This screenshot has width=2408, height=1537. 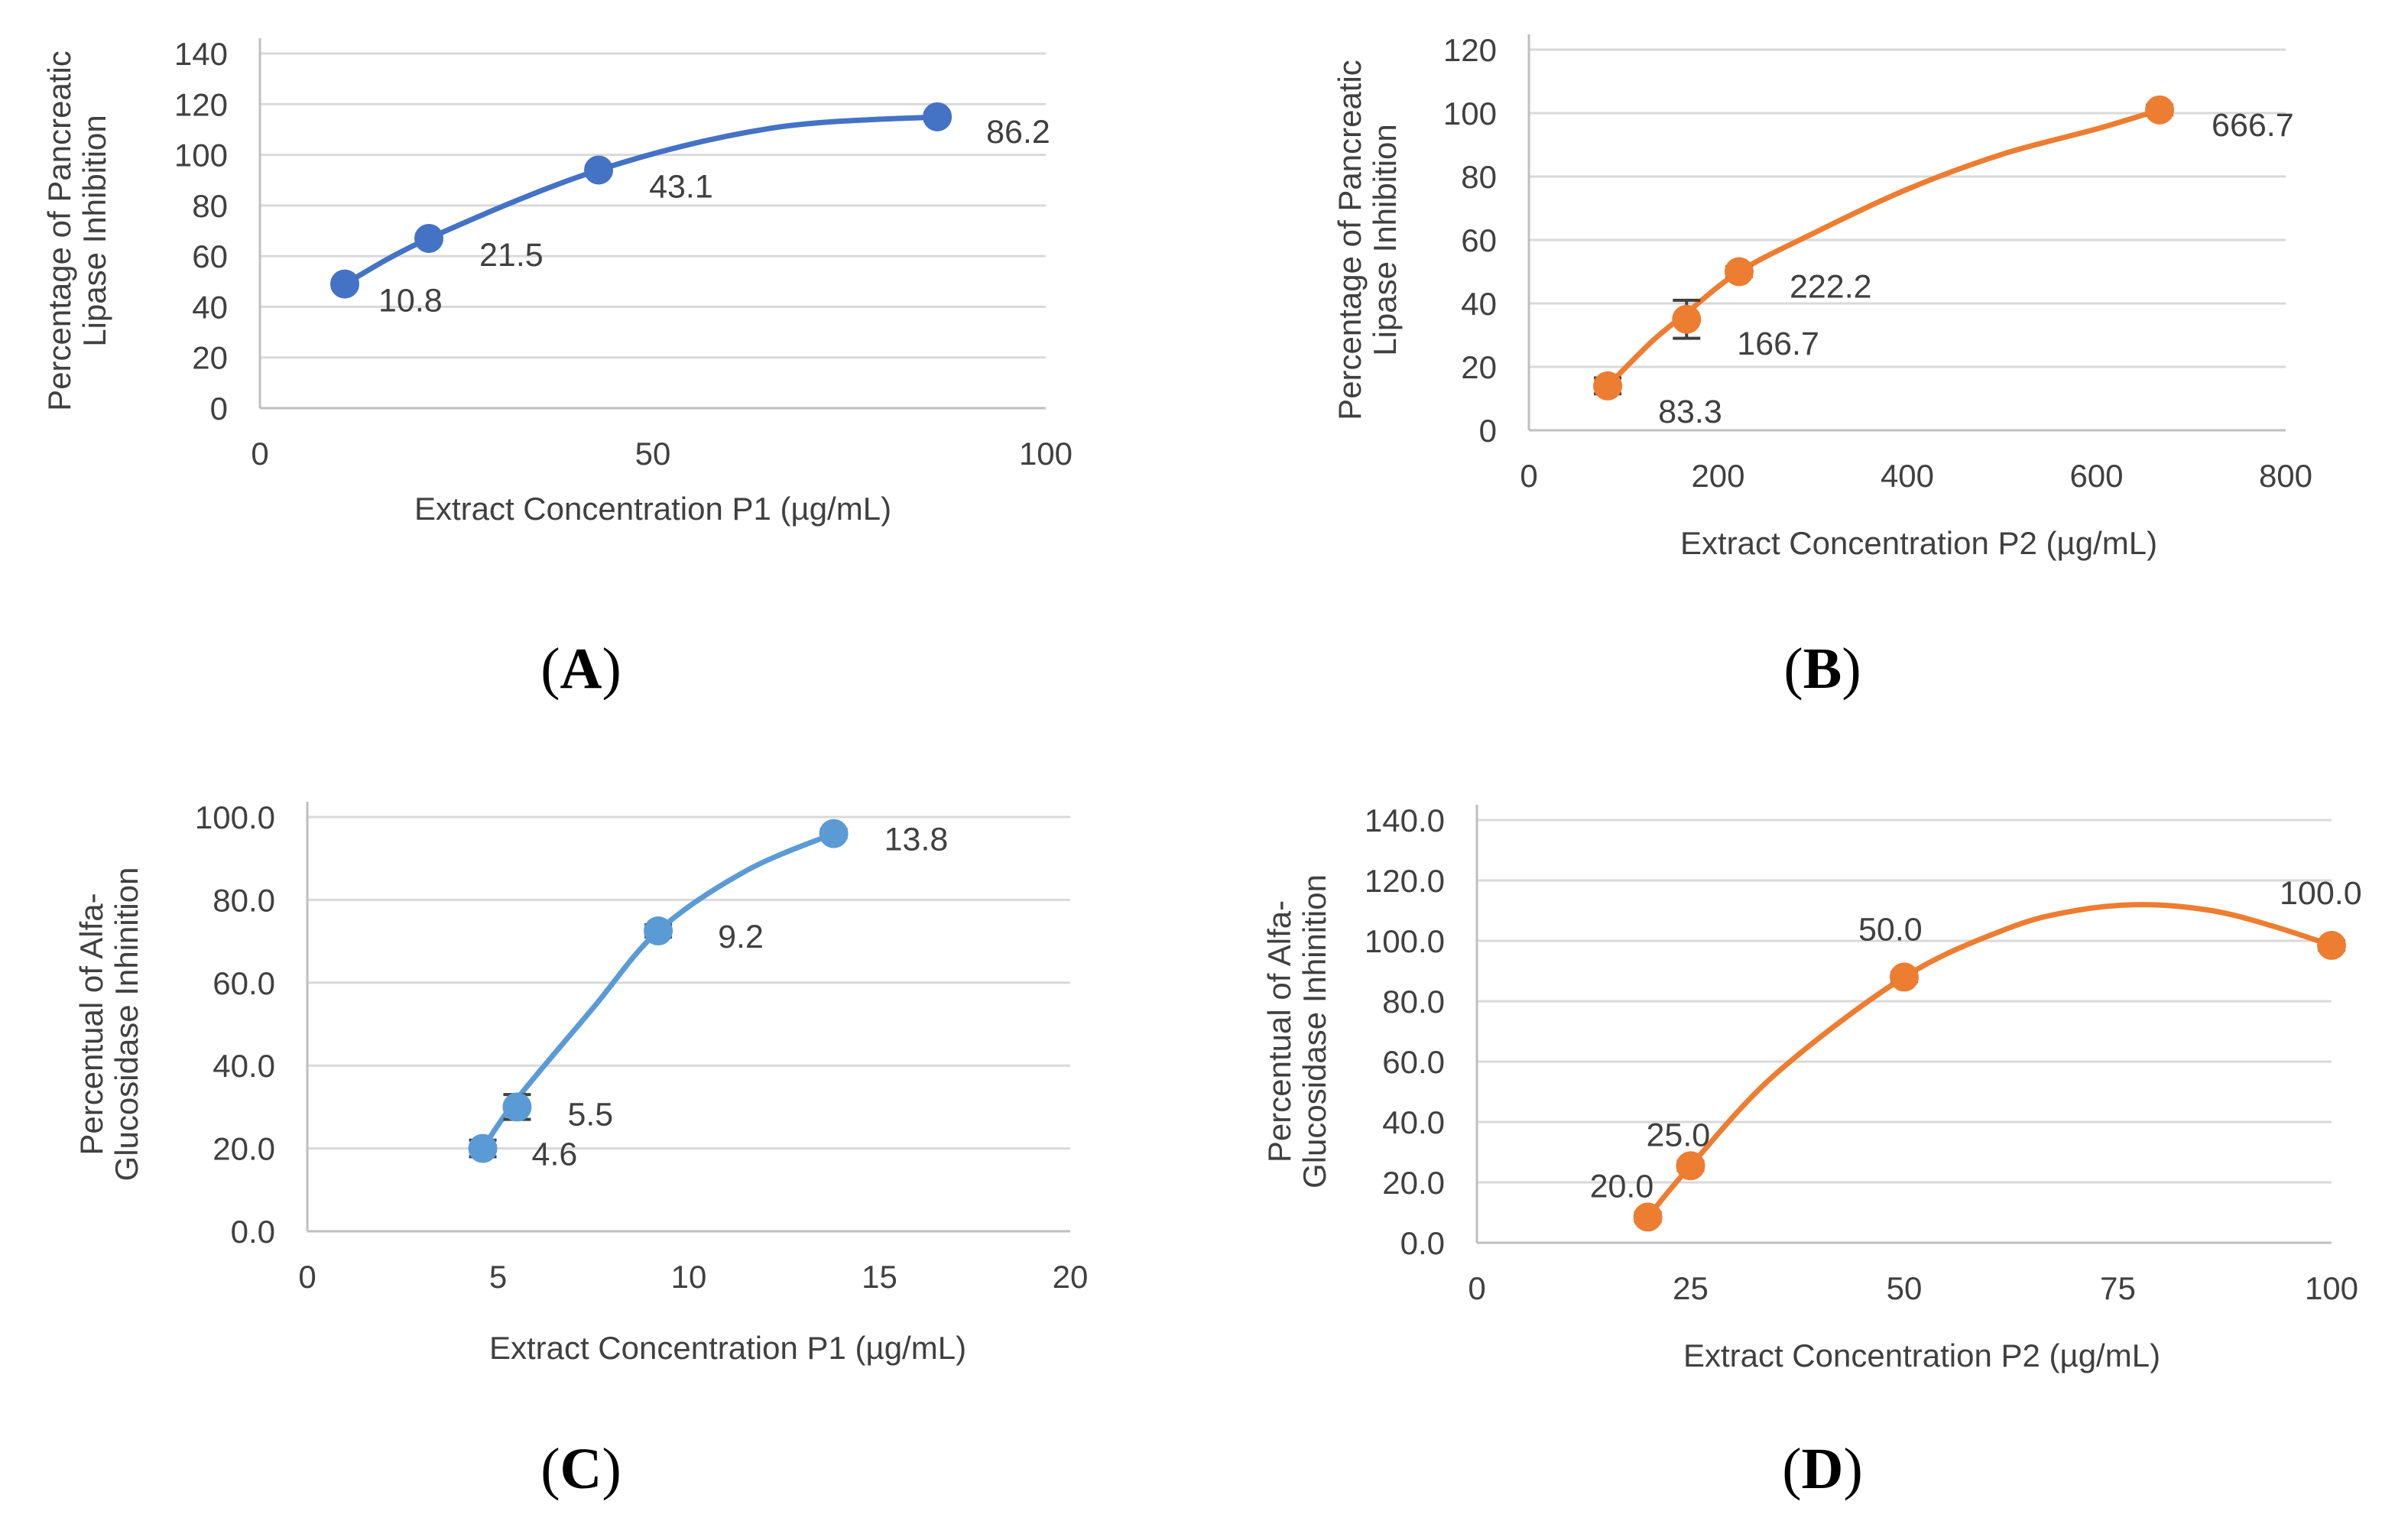 I want to click on x-tick-label: 20, so click(x=1071, y=1277).